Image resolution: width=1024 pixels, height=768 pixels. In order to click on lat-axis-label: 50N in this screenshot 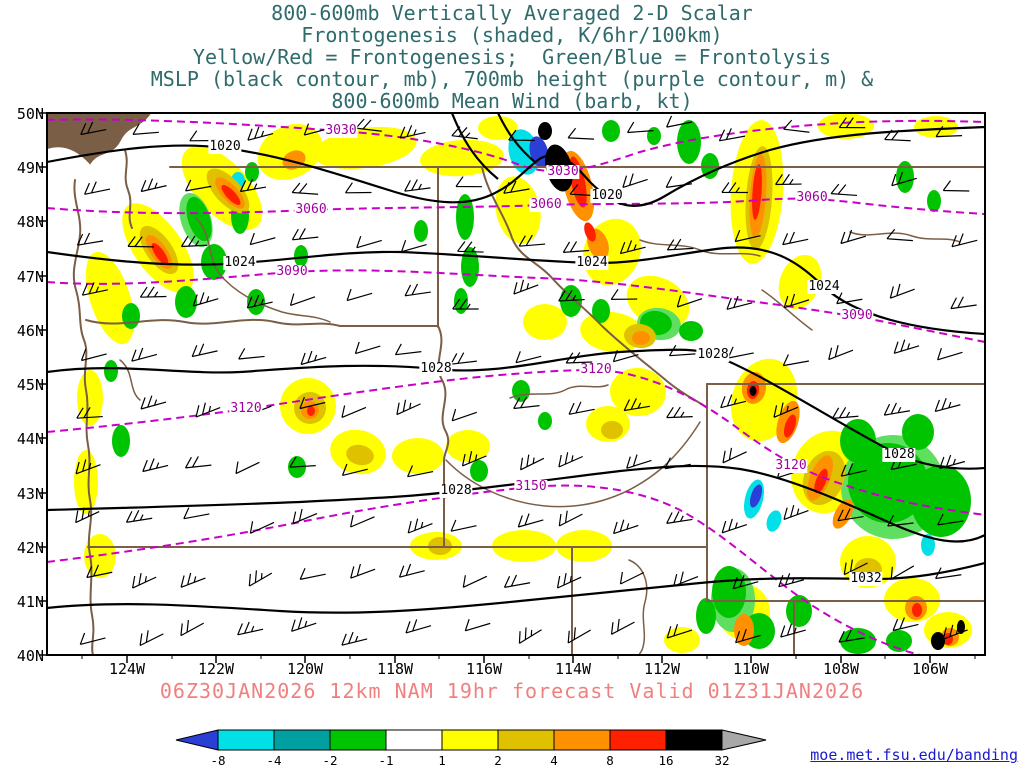, I will do `click(30, 114)`.